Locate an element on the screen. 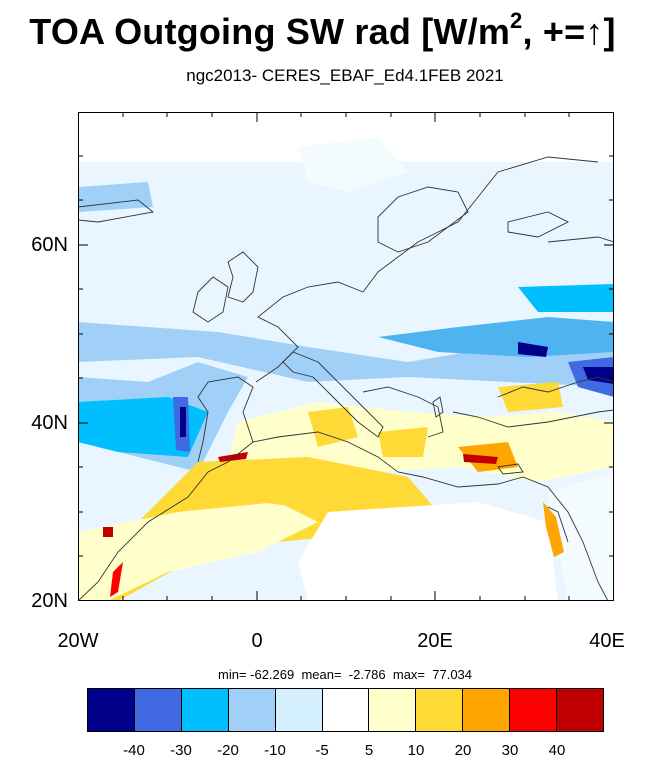 This screenshot has width=645, height=766. lon-label-20e: 20E is located at coordinates (435, 641).